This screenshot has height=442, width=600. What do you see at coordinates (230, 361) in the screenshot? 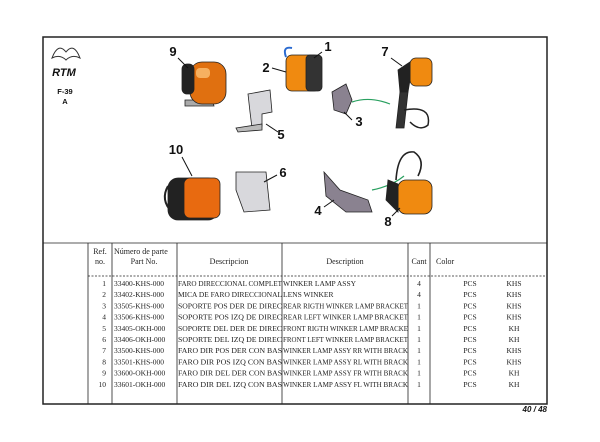
I see `descripcion: FARO DIR POS IZQ CON BAS` at bounding box center [230, 361].